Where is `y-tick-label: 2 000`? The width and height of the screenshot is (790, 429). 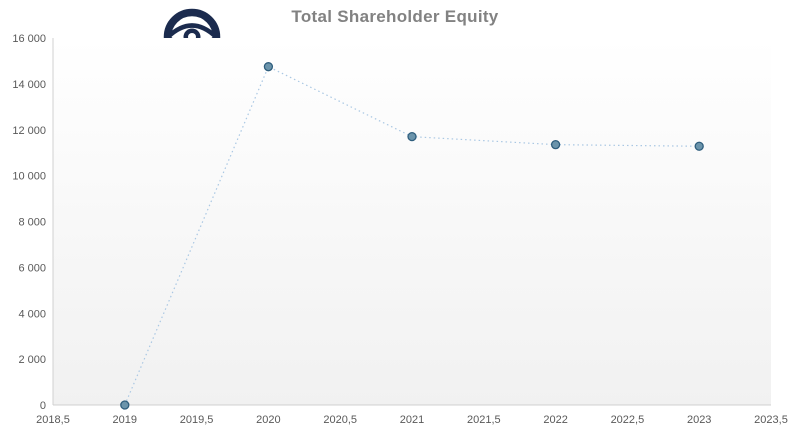
y-tick-label: 2 000 is located at coordinates (32, 360).